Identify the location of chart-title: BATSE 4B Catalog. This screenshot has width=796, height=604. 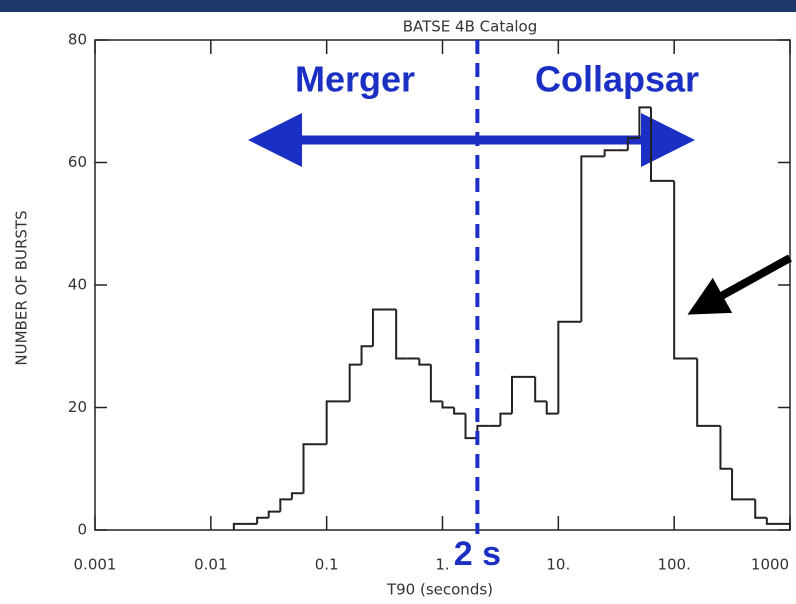
(470, 27).